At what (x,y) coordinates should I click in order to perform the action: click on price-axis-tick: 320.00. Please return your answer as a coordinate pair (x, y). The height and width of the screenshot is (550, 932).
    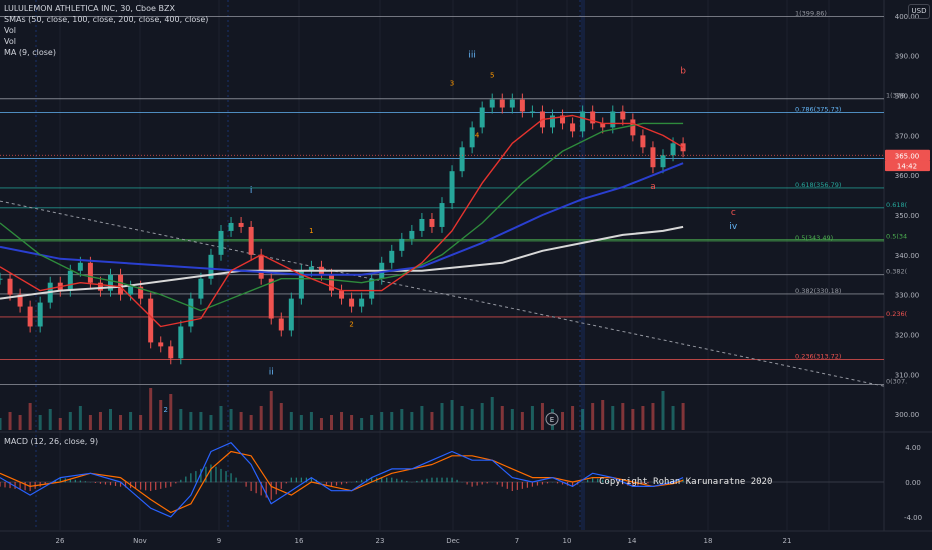
    Looking at the image, I should click on (907, 335).